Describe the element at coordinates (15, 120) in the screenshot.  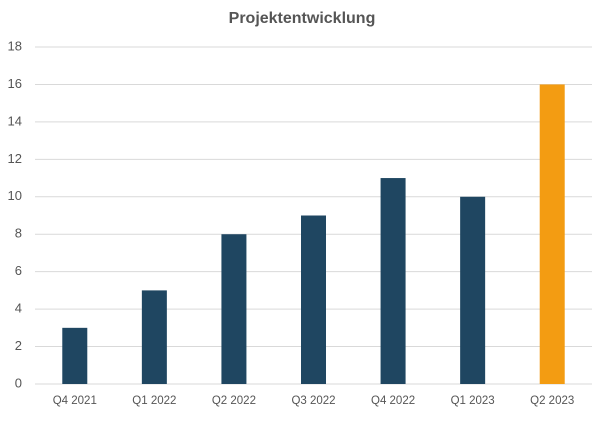
I see `y-tick-label: 14` at that location.